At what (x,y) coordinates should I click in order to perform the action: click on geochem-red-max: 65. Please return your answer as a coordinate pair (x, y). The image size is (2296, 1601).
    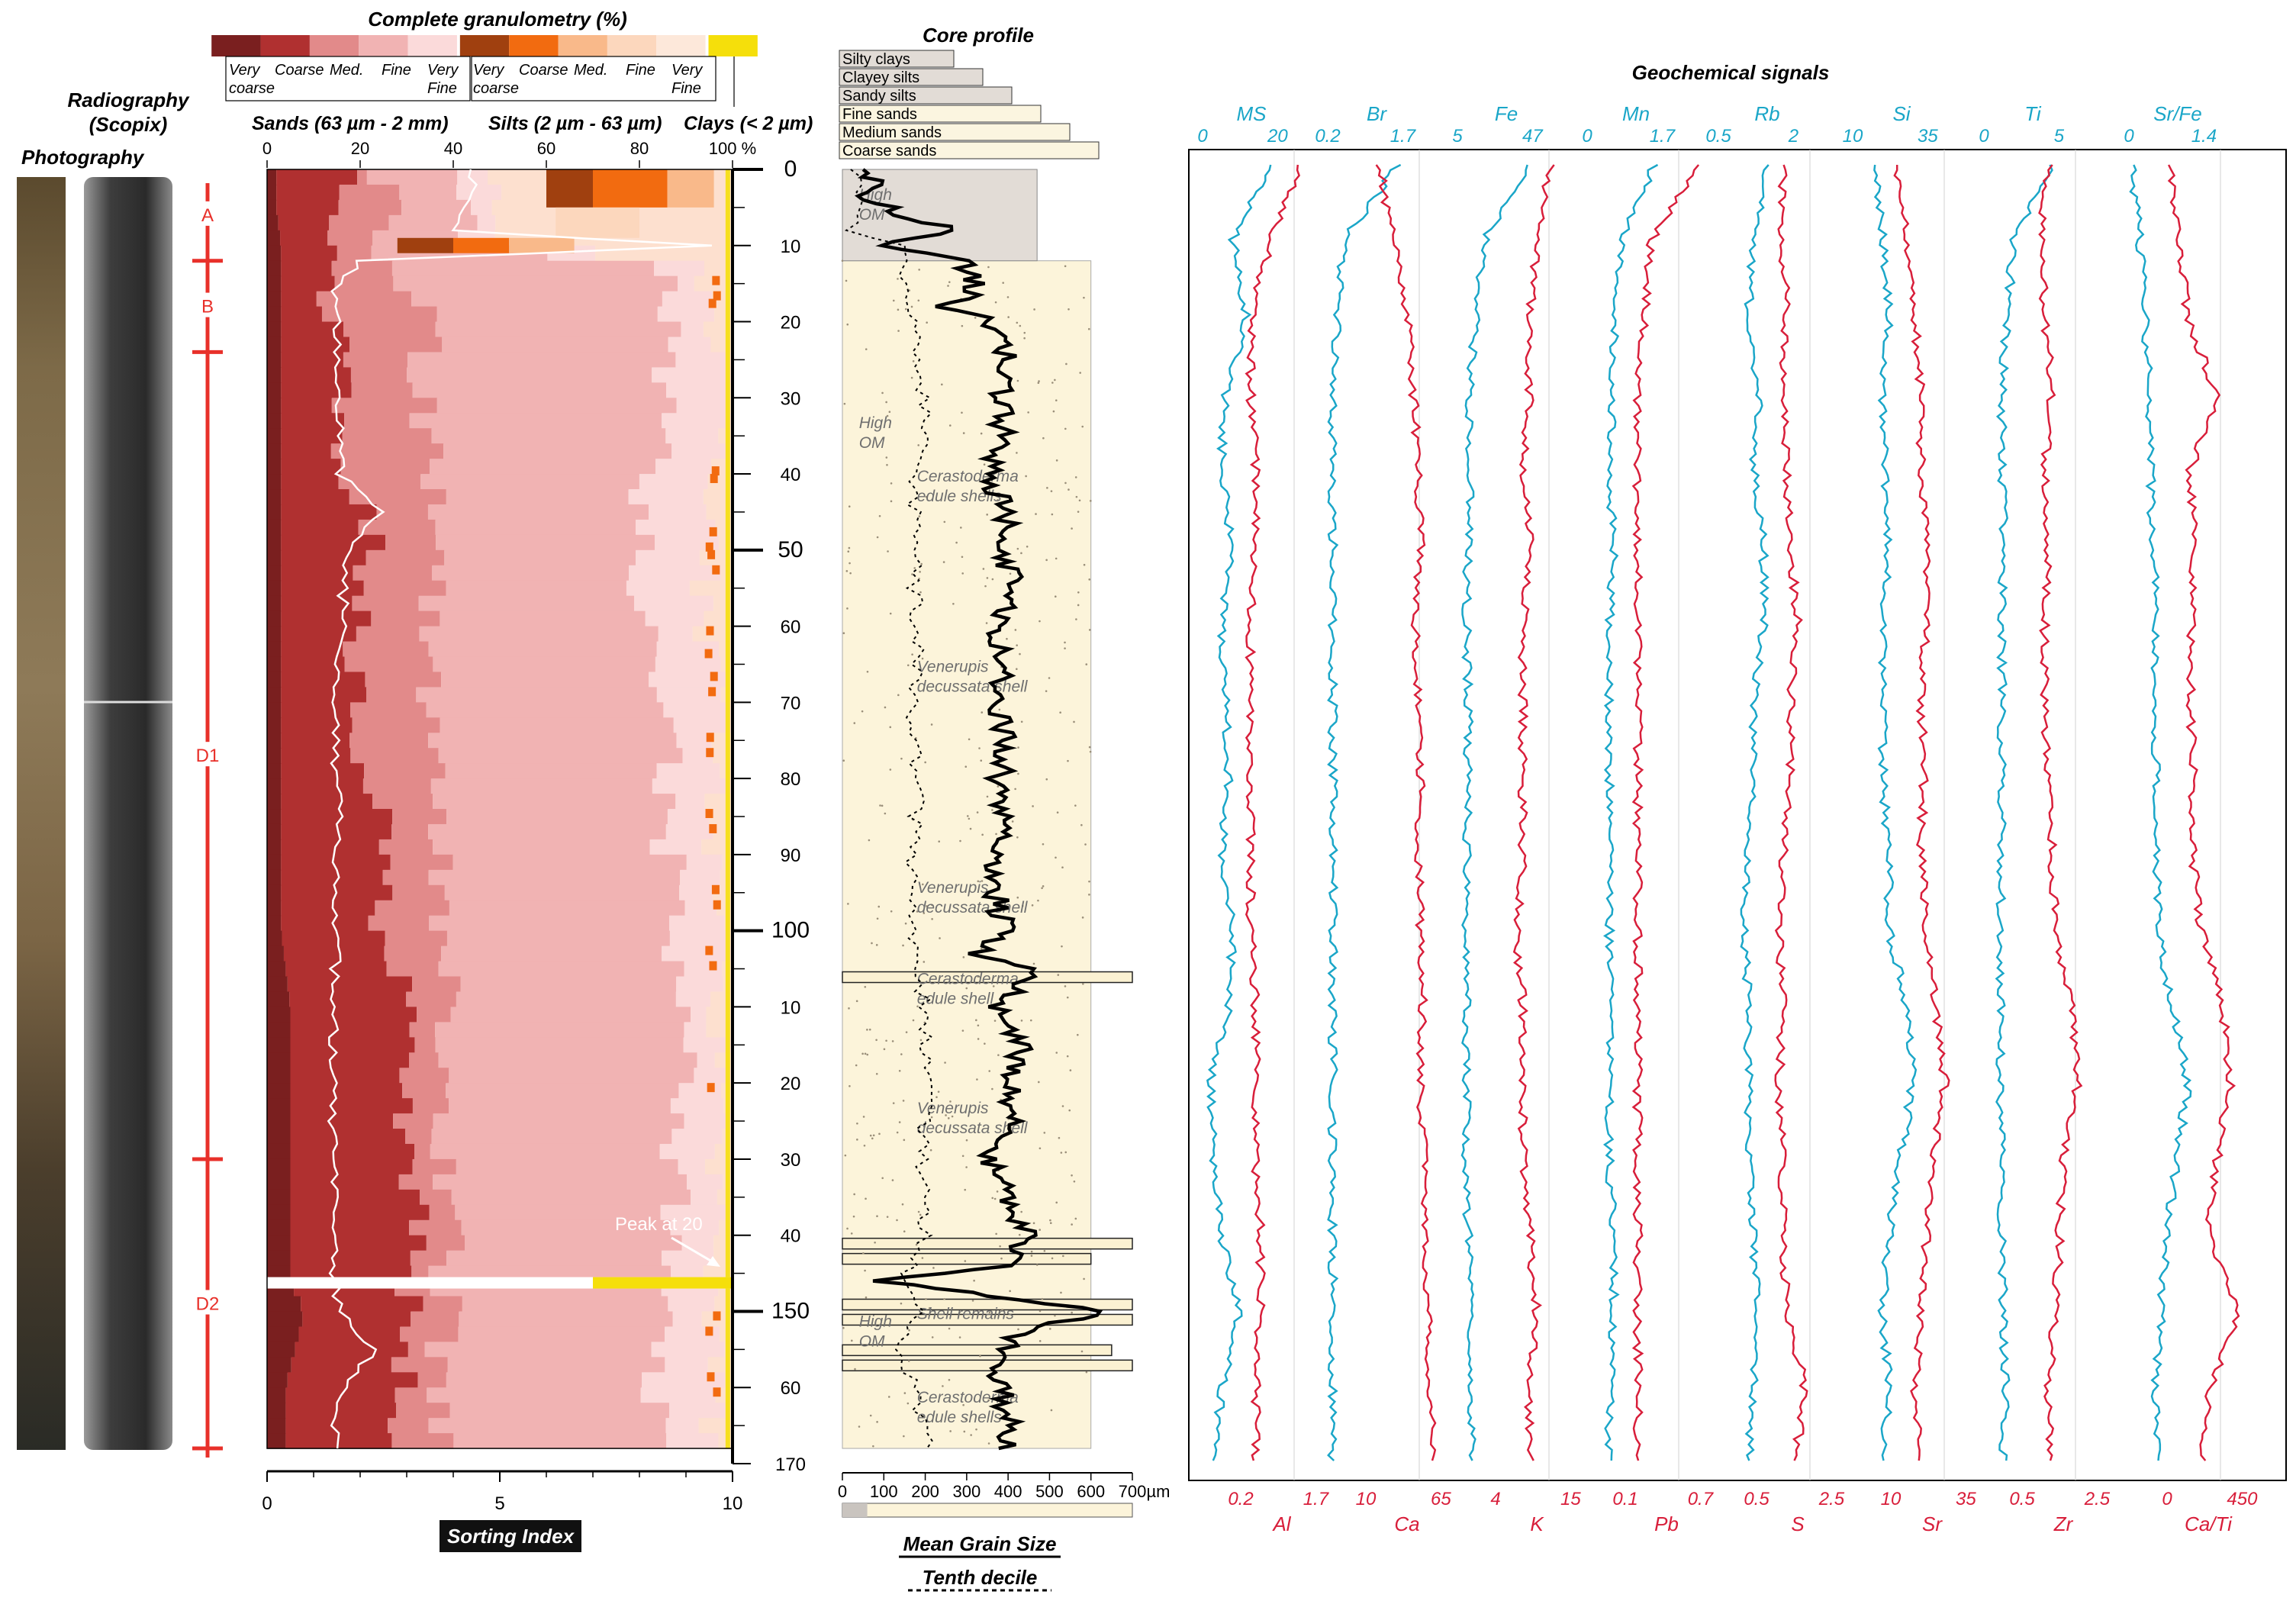
    Looking at the image, I should click on (1441, 1499).